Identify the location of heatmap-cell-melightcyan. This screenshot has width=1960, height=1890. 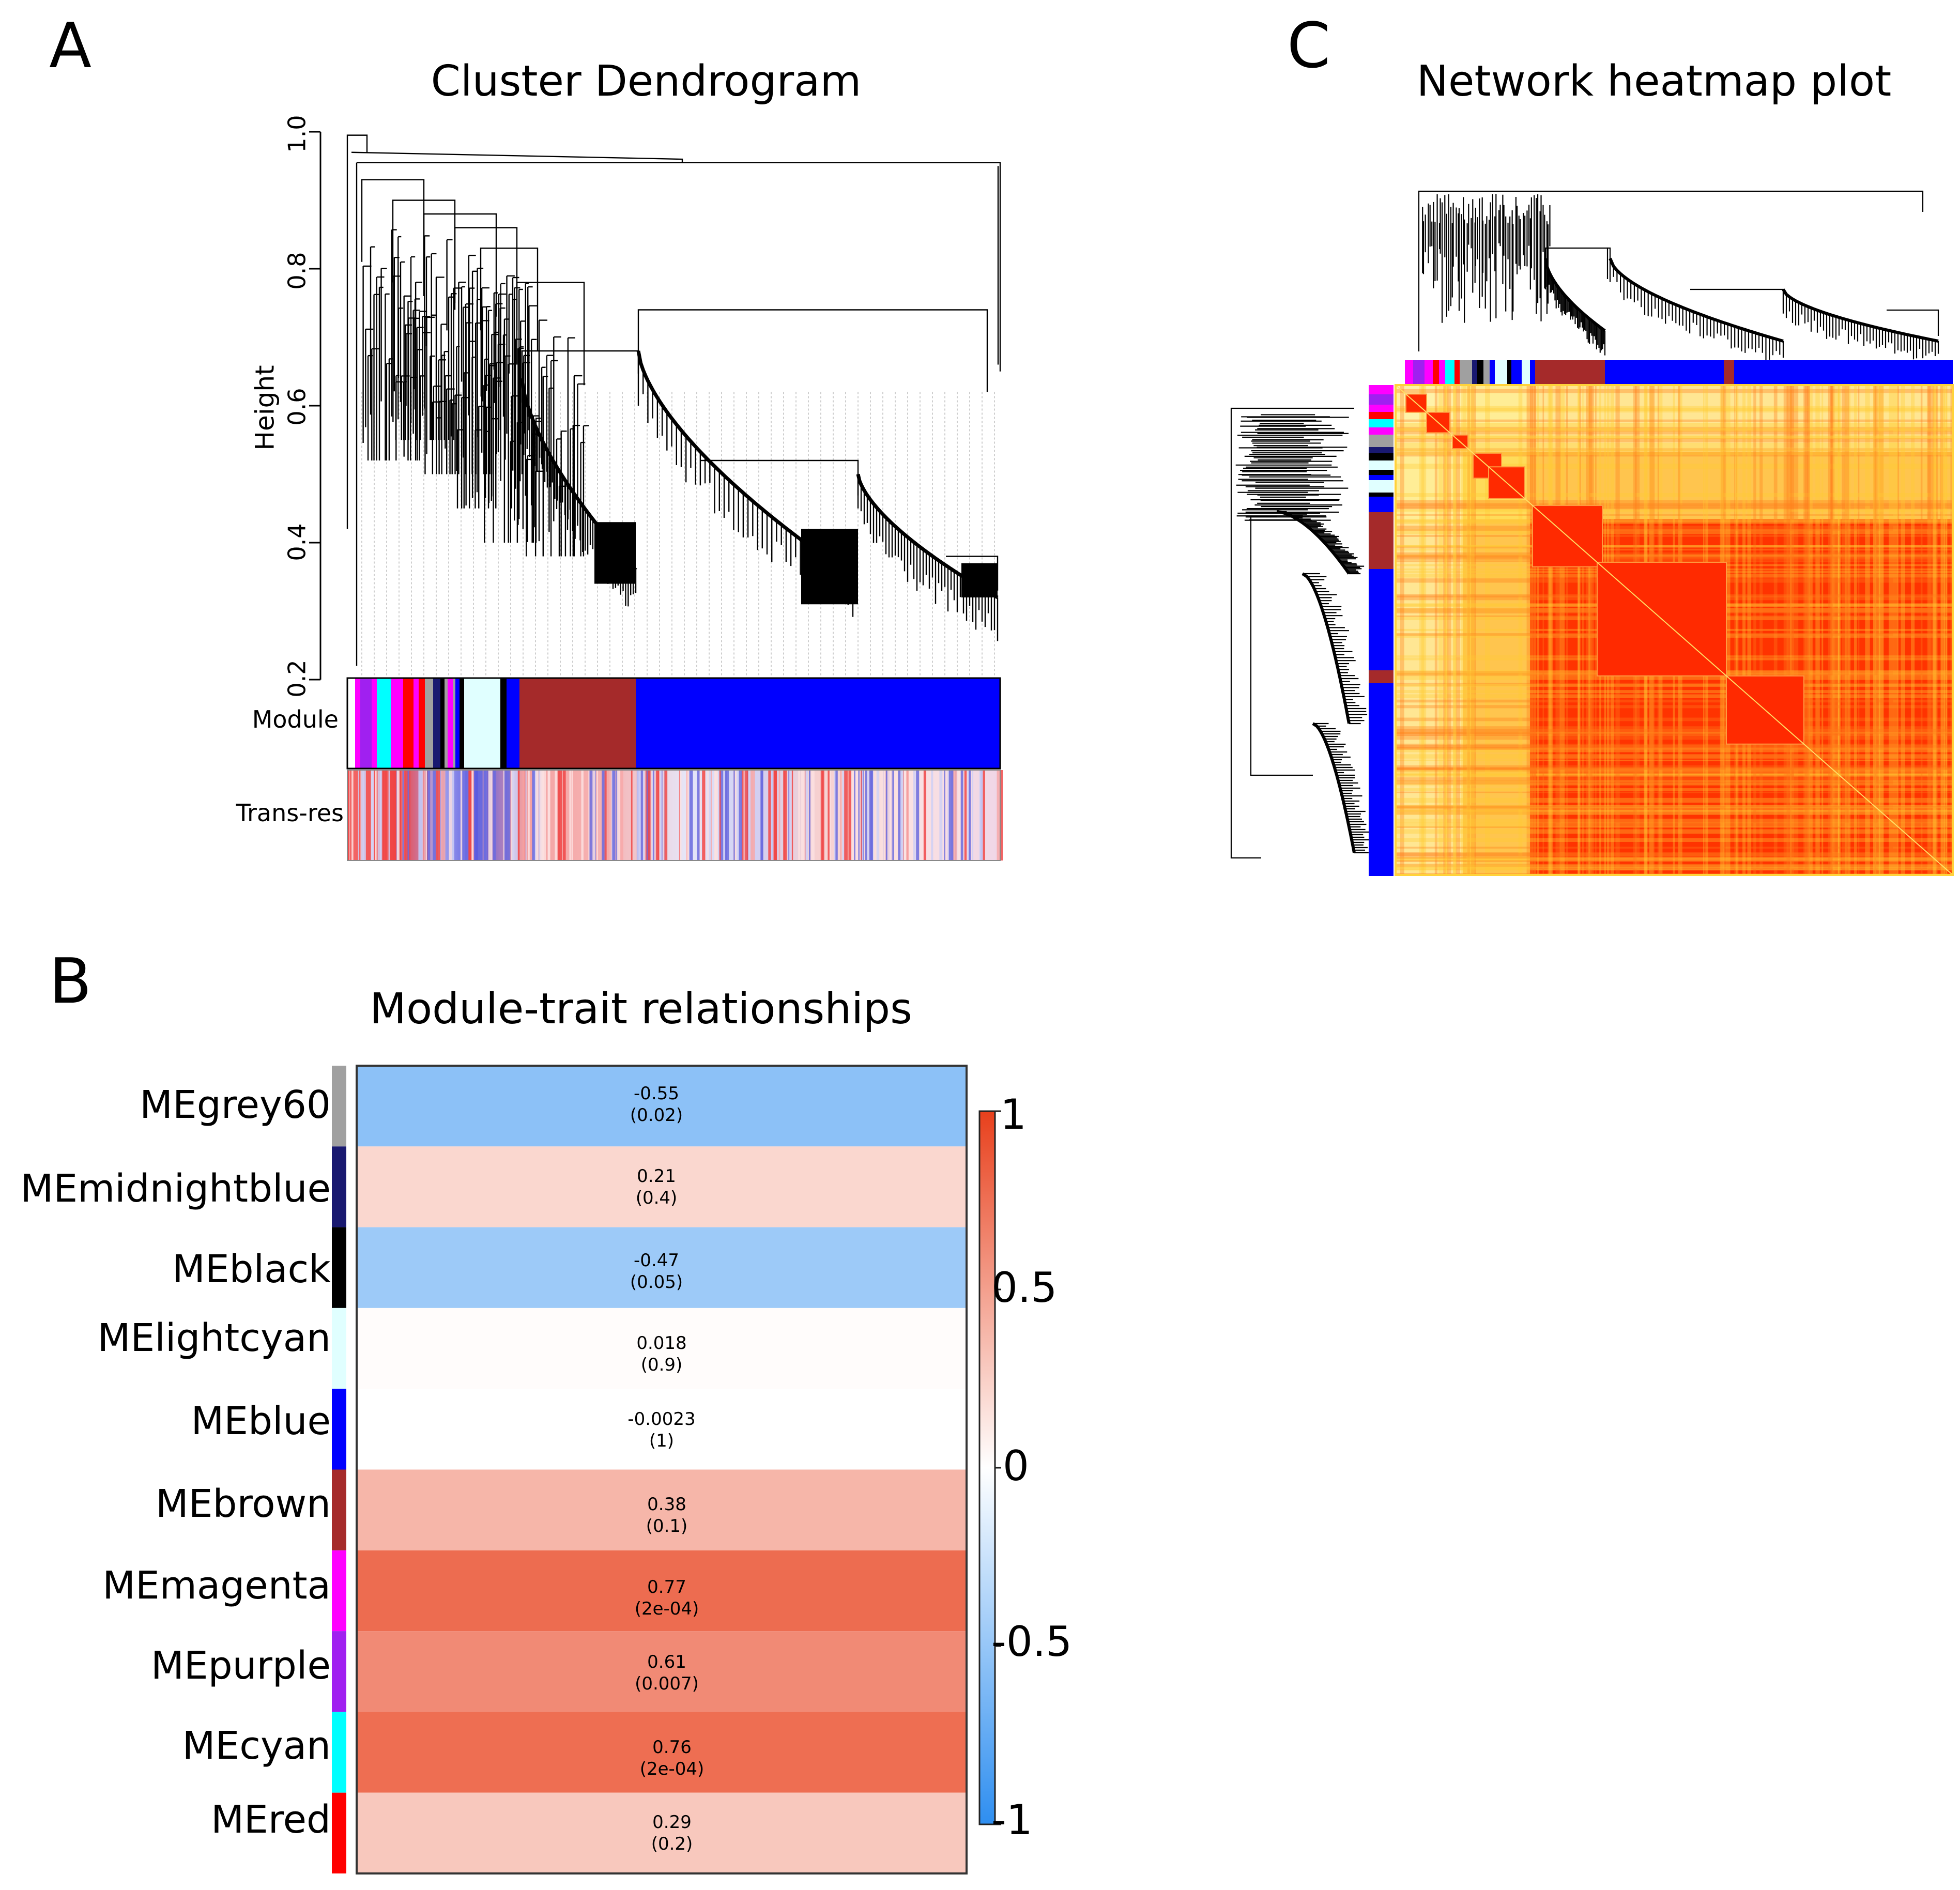
(662, 1349).